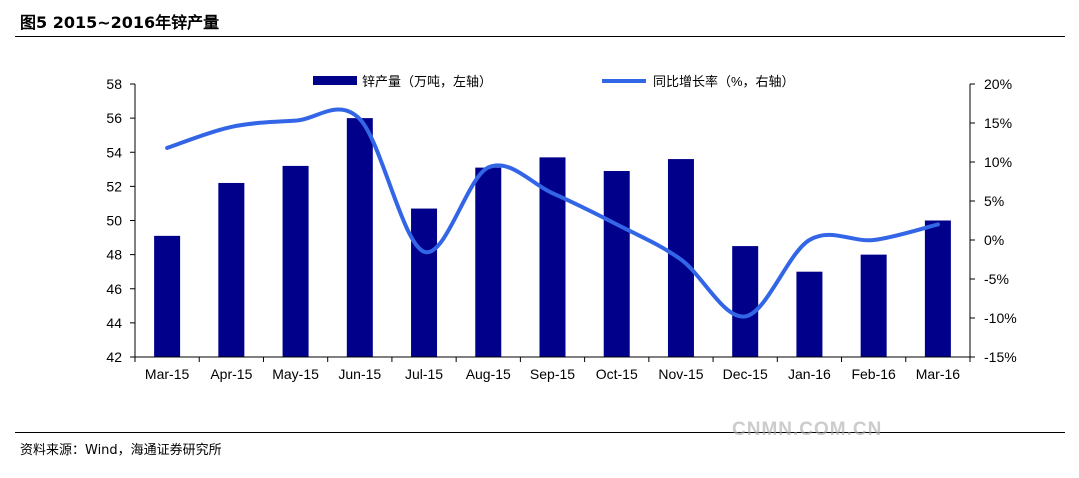  Describe the element at coordinates (540, 36) in the screenshot. I see `top-rule` at that location.